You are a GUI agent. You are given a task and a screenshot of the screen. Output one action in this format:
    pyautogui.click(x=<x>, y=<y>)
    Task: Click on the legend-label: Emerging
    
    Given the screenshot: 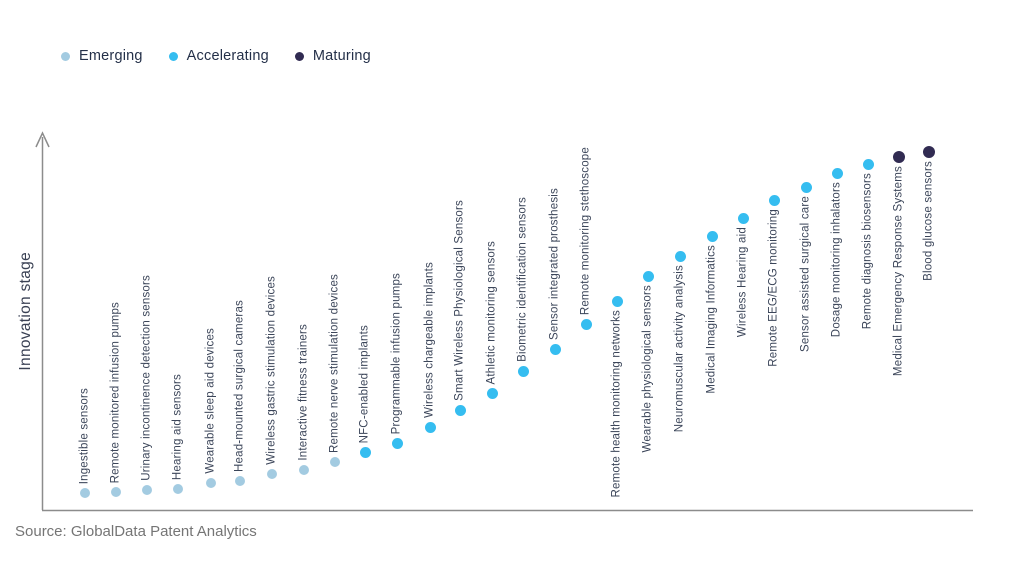 What is the action you would take?
    pyautogui.click(x=111, y=56)
    